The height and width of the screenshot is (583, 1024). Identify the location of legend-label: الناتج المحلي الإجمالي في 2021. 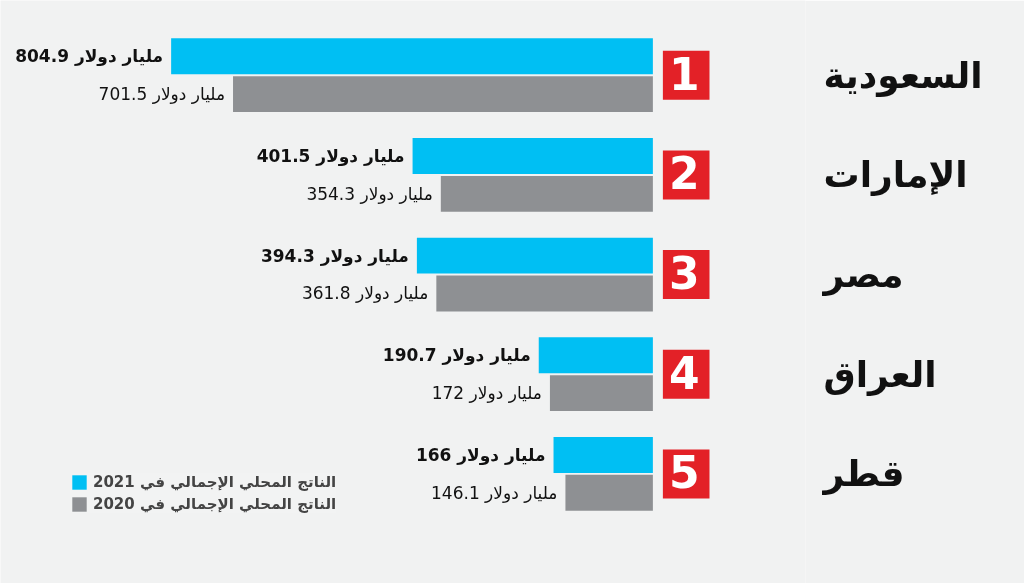
(215, 482).